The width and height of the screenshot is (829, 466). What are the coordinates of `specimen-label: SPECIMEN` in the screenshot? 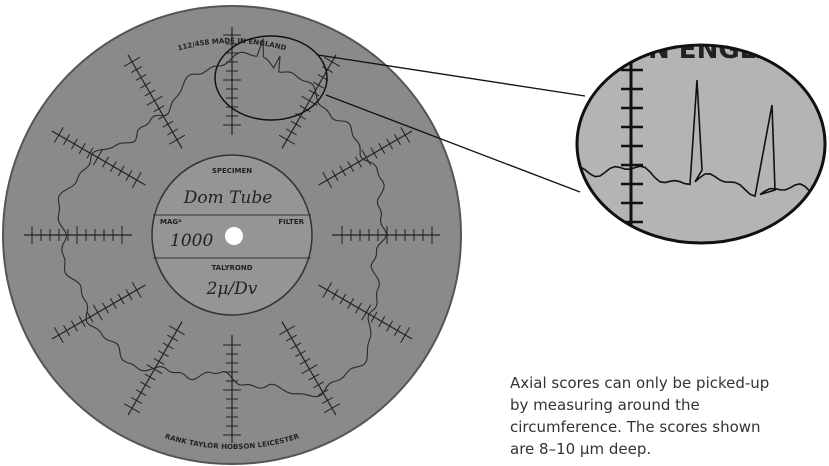 It's located at (232, 171).